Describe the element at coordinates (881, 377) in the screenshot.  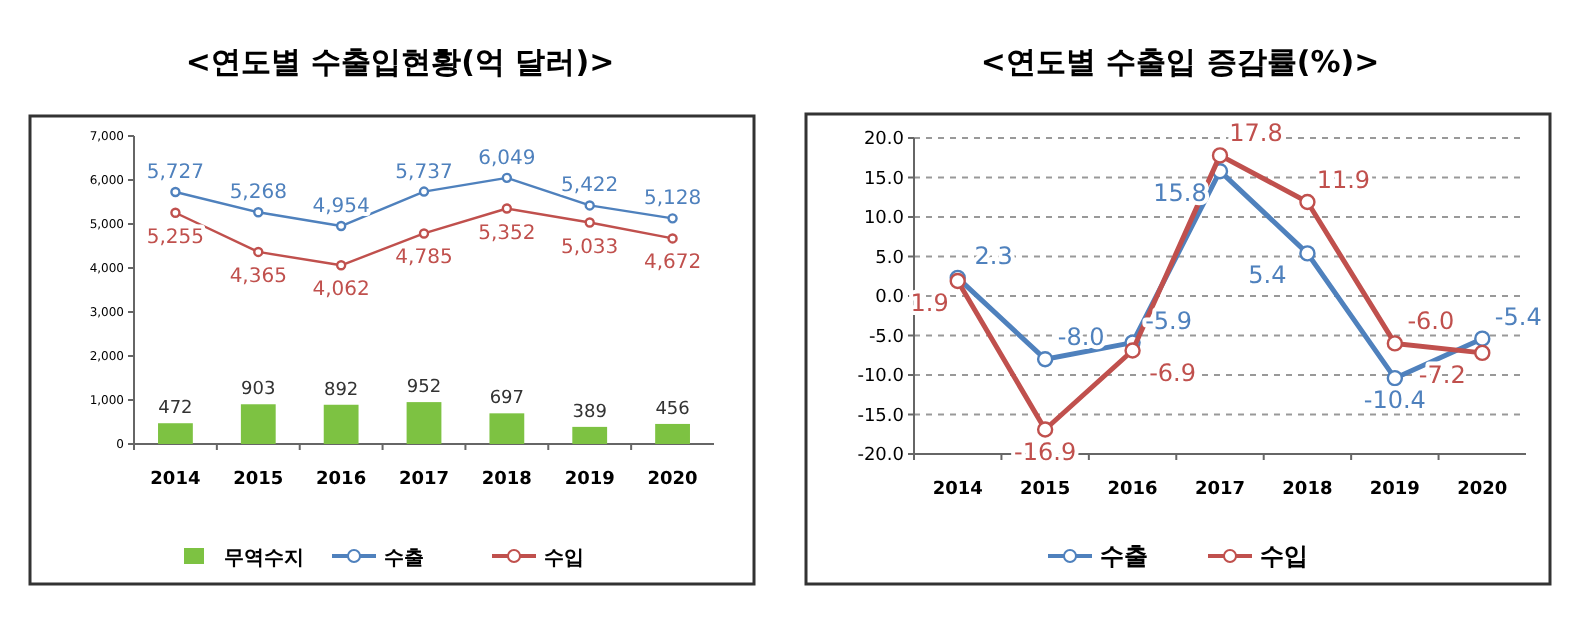
I see `y-tick-label: -10.0` at that location.